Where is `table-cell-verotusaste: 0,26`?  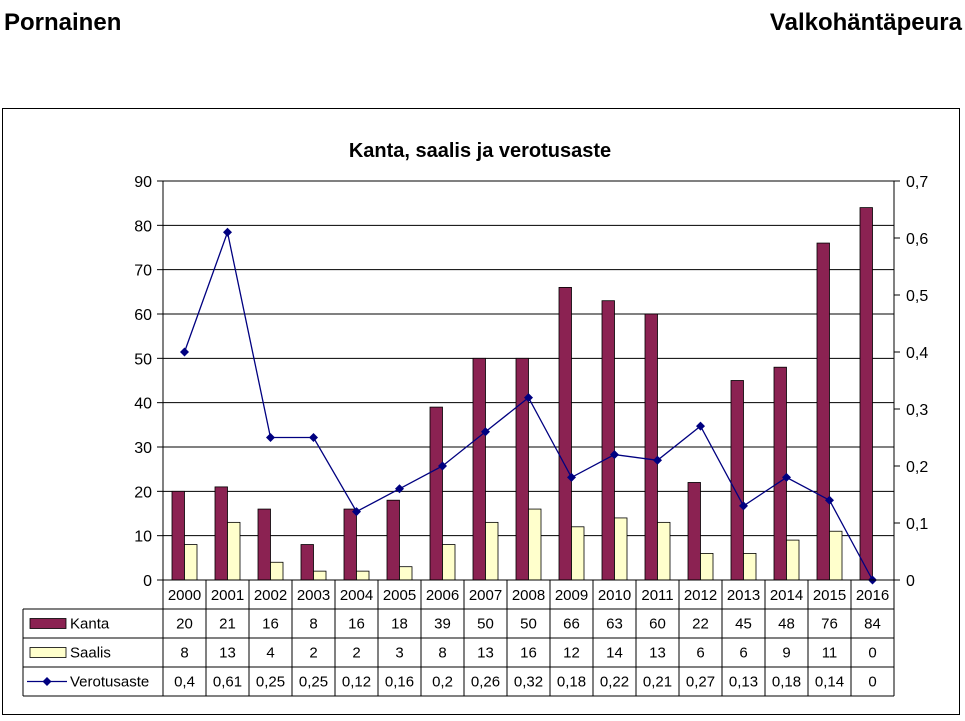
table-cell-verotusaste: 0,26 is located at coordinates (485, 682).